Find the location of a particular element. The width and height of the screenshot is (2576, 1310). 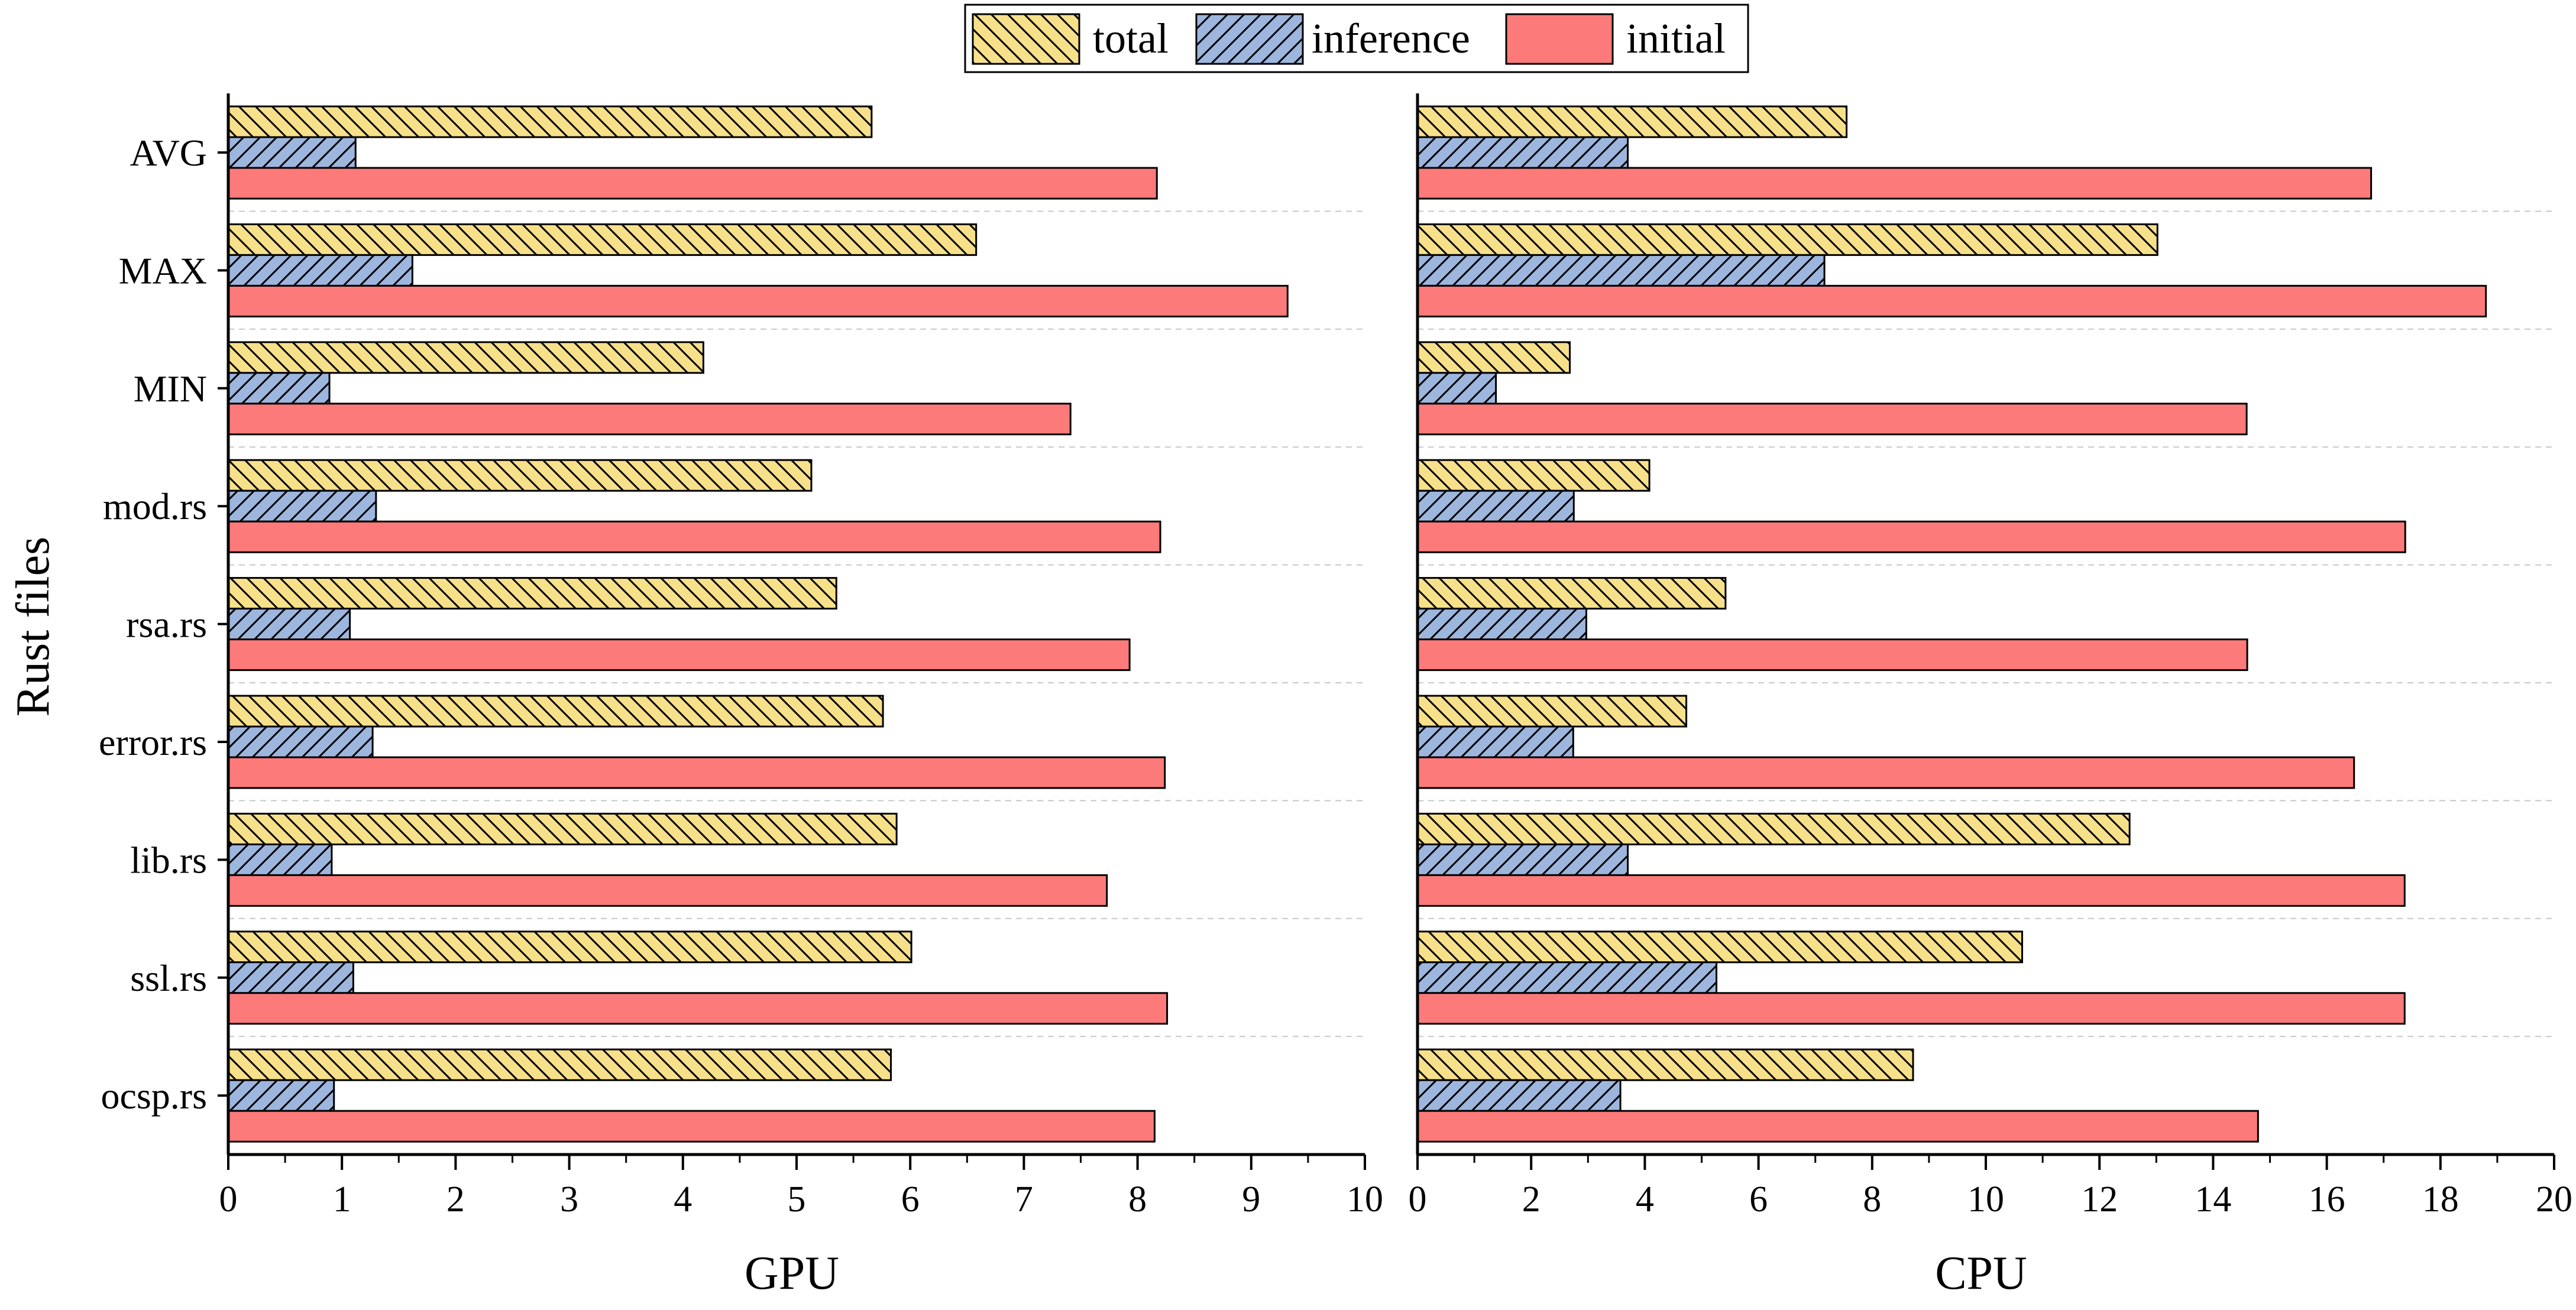

x-tick-label: 16 is located at coordinates (2327, 1199).